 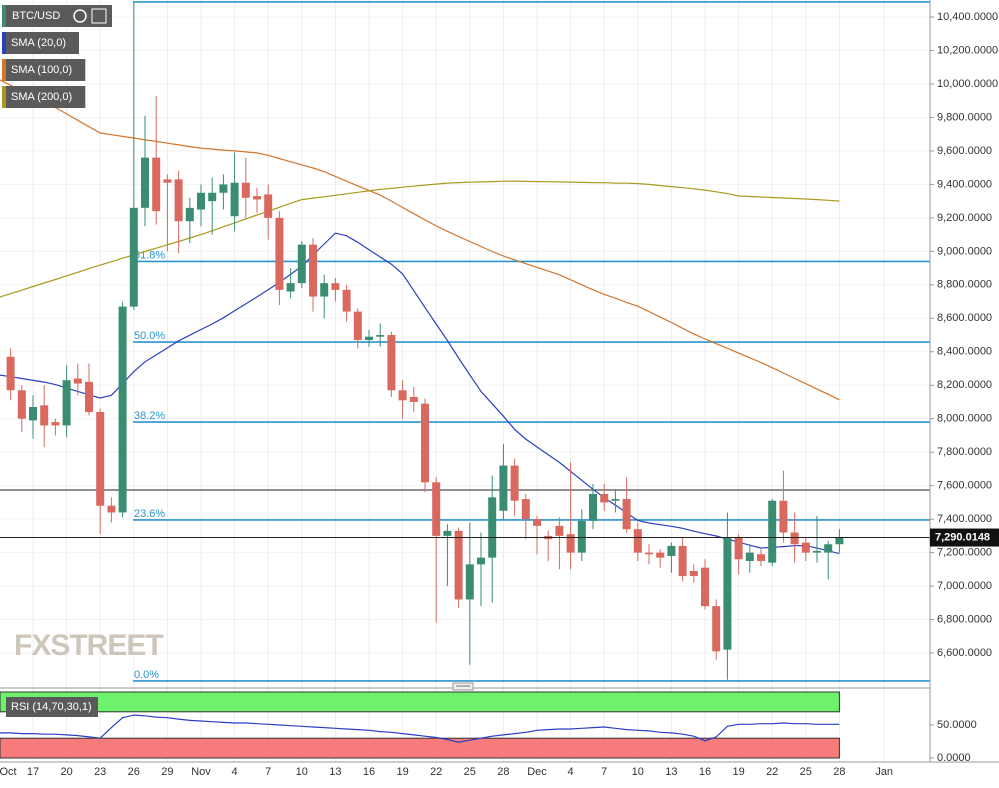 I want to click on y-tick-label: 9,400.0000, so click(x=964, y=184).